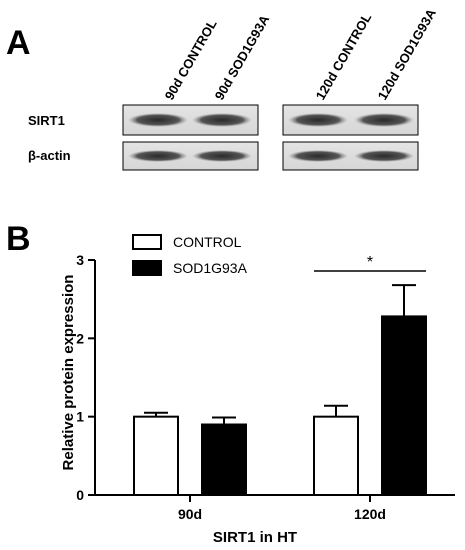 The image size is (465, 550). I want to click on x-tick-label-1: 120d, so click(370, 514).